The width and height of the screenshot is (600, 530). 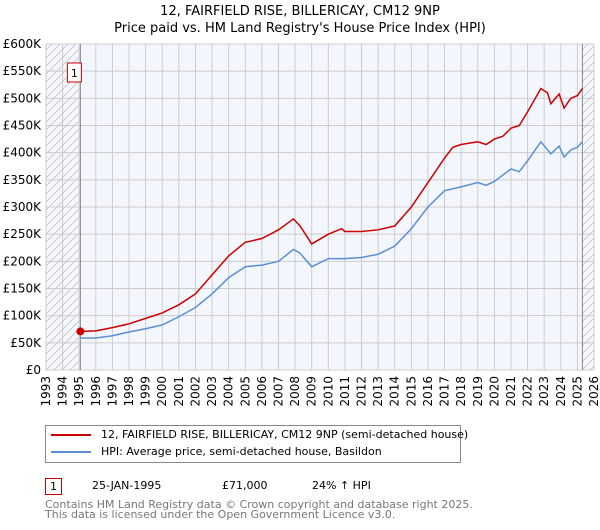 What do you see at coordinates (494, 391) in the screenshot?
I see `x-tick-label: 2020` at bounding box center [494, 391].